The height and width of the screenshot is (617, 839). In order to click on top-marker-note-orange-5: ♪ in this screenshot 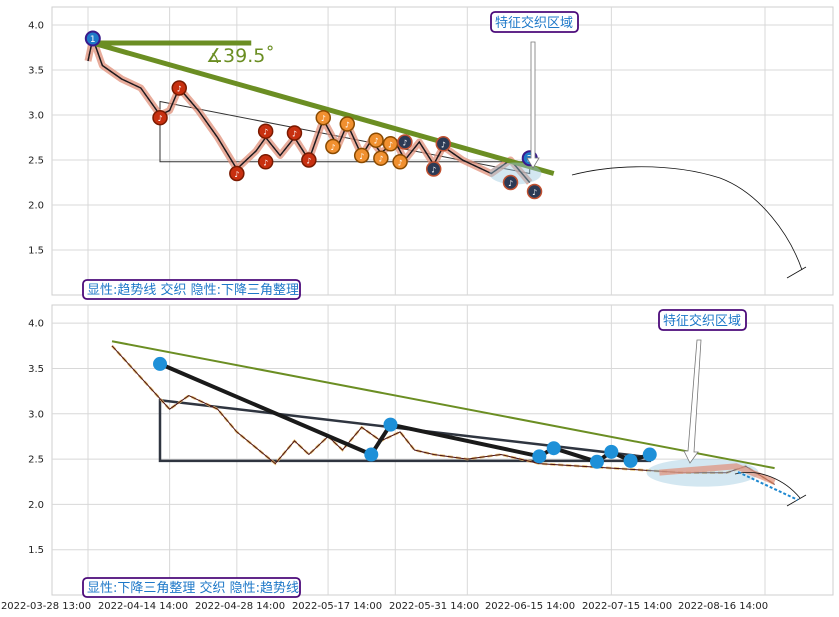, I will do `click(380, 159)`.